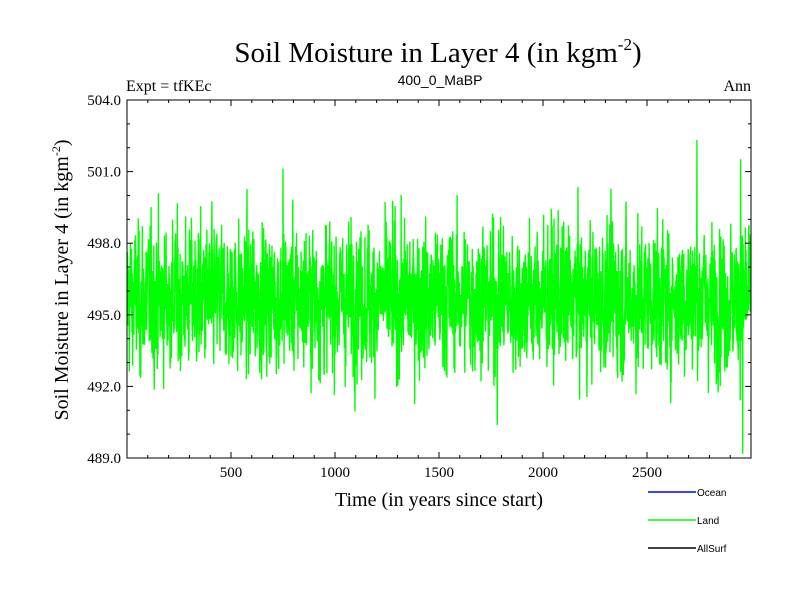 Image resolution: width=800 pixels, height=600 pixels. Describe the element at coordinates (439, 500) in the screenshot. I see `x-axis-label: Time (in years since start)` at that location.